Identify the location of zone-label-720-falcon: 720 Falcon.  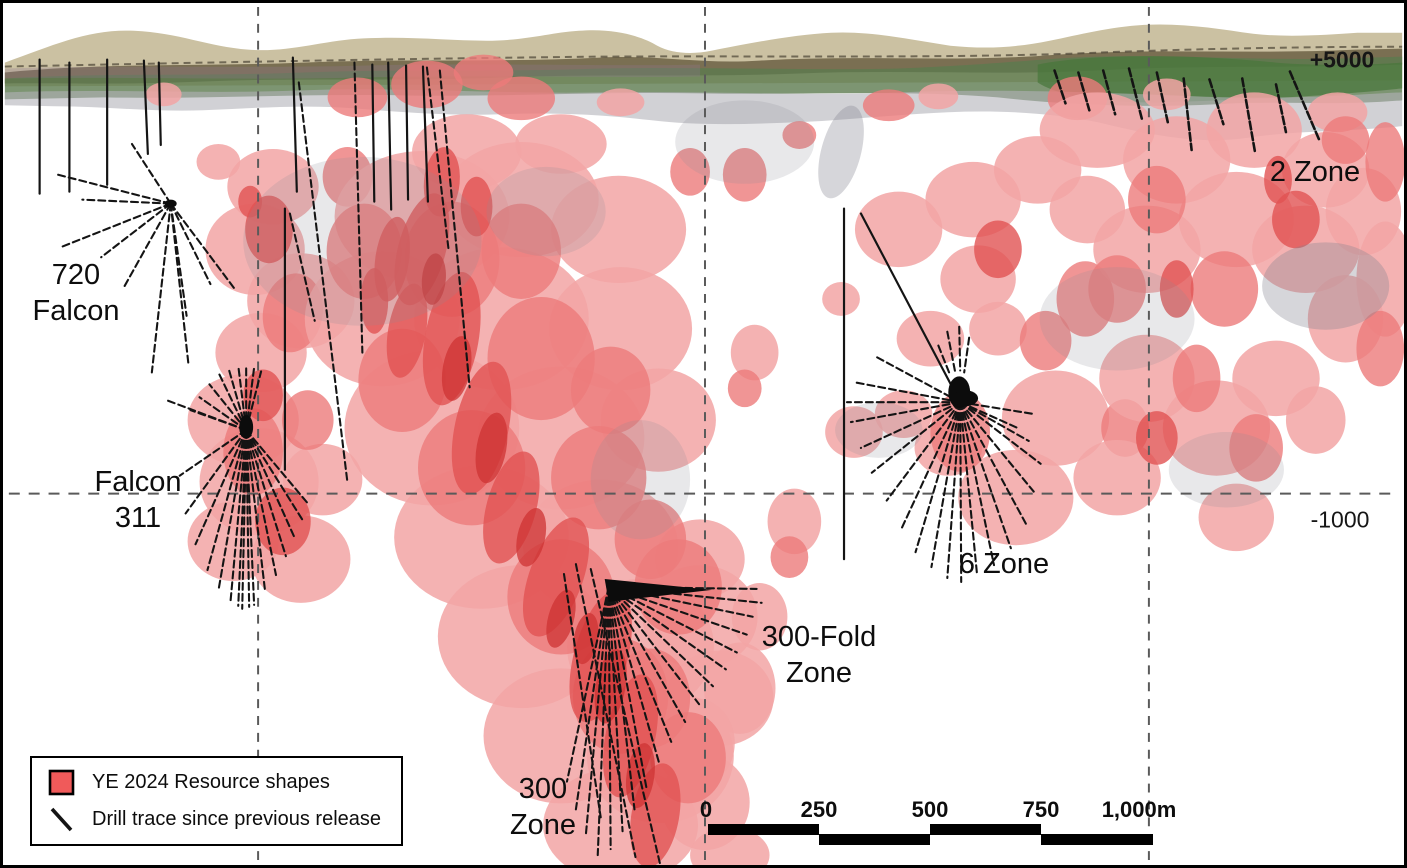
(75, 293).